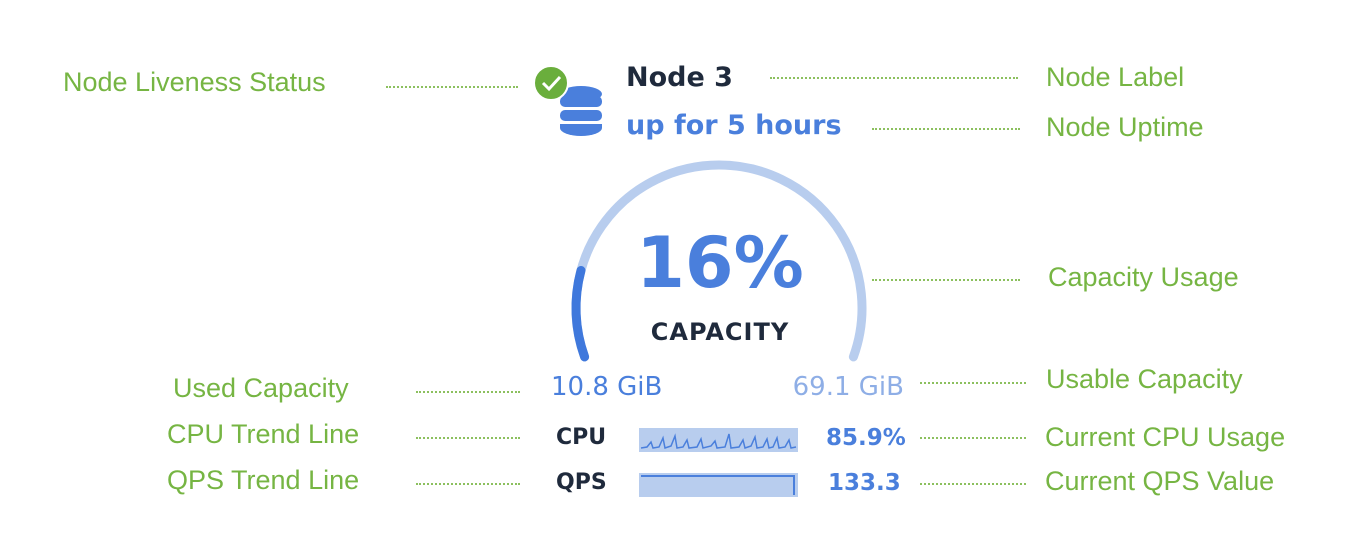 Image resolution: width=1348 pixels, height=548 pixels. Describe the element at coordinates (718, 440) in the screenshot. I see `cpu-trend-line` at that location.